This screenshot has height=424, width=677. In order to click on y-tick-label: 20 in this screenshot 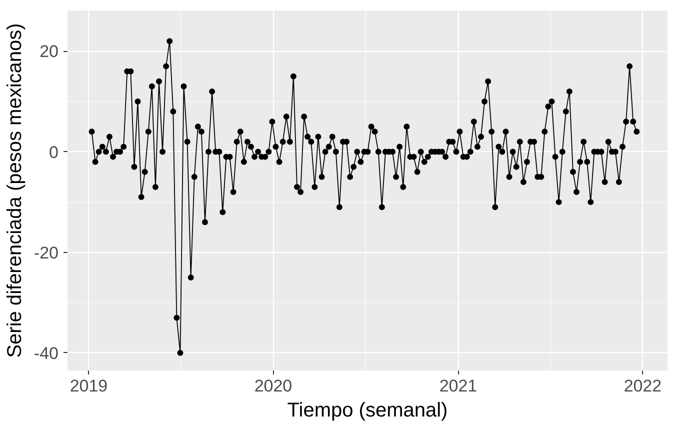, I will do `click(49, 52)`.